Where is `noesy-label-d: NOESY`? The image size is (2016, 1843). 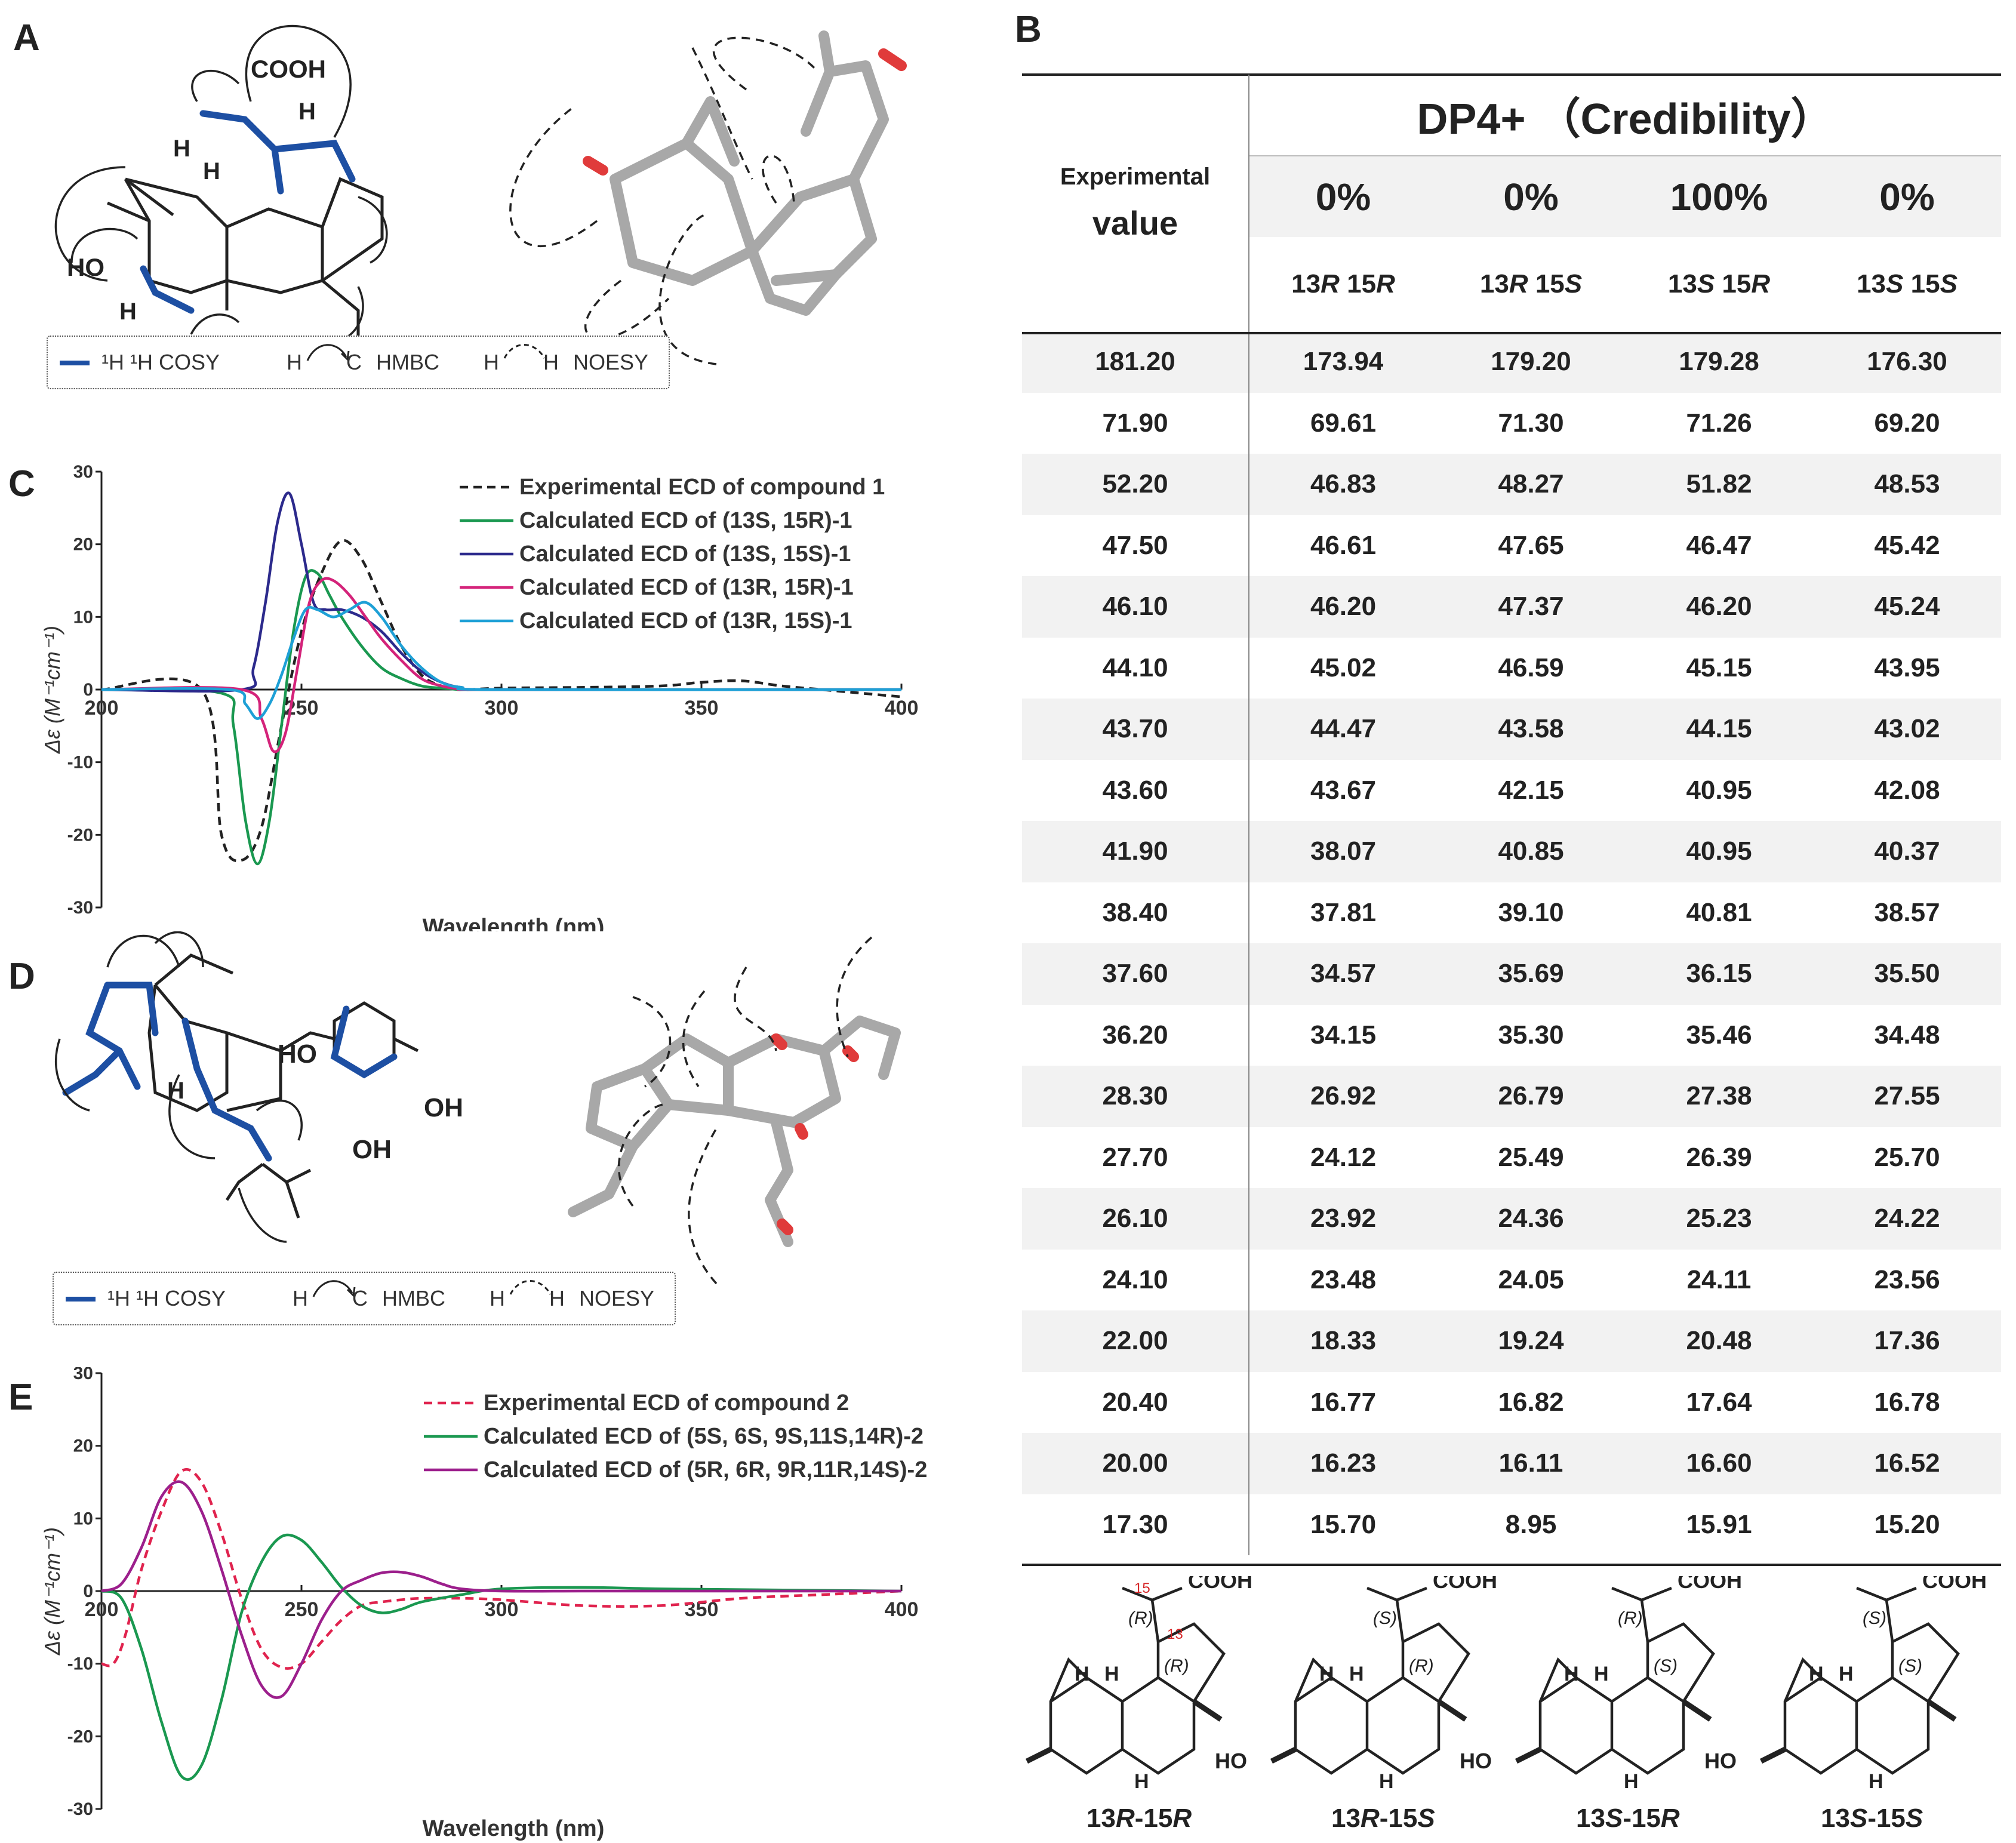 noesy-label-d: NOESY is located at coordinates (617, 1298).